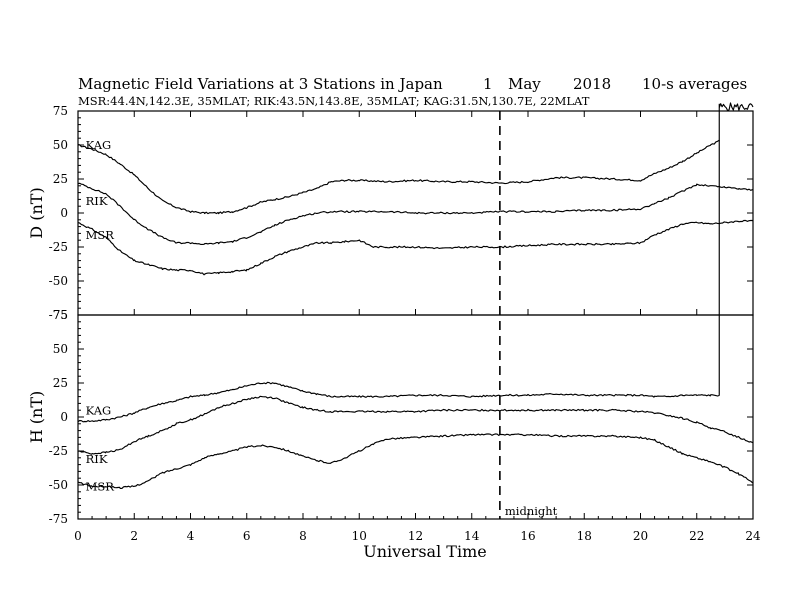 This screenshot has width=792, height=612. Describe the element at coordinates (78, 536) in the screenshot. I see `x-tick-label: 0` at that location.